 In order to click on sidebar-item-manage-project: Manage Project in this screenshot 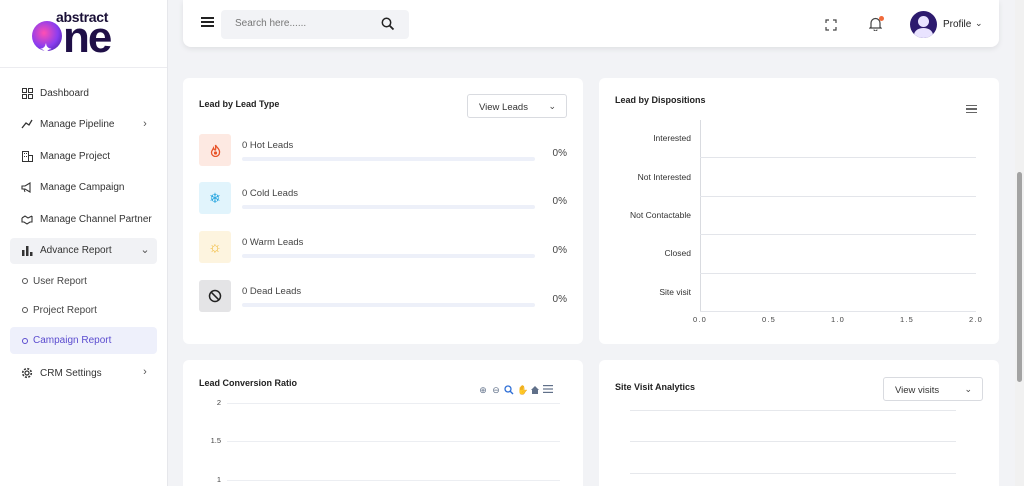, I will do `click(83, 156)`.